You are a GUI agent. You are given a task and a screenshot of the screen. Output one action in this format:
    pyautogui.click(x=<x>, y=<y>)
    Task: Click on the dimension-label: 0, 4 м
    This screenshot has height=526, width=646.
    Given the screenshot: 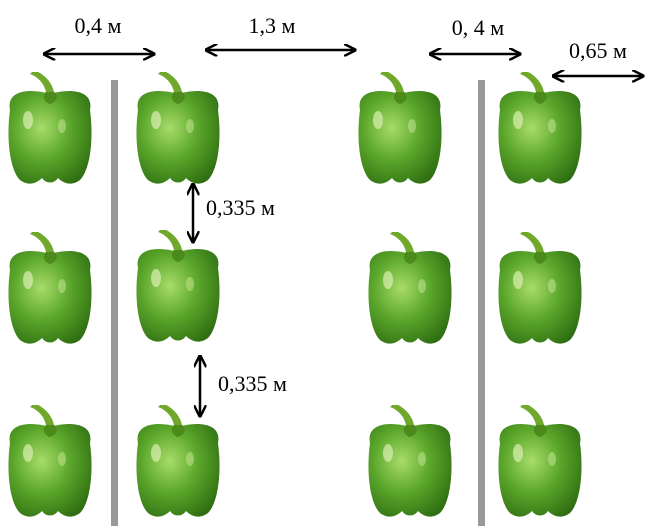 What is the action you would take?
    pyautogui.click(x=478, y=27)
    